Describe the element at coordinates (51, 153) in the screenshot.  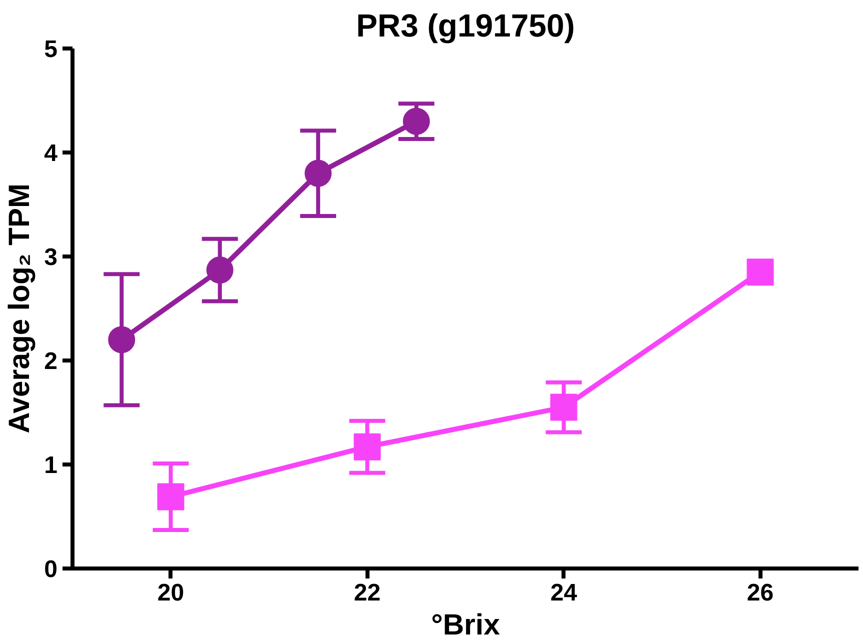
I see `y-tick-label: 4` at that location.